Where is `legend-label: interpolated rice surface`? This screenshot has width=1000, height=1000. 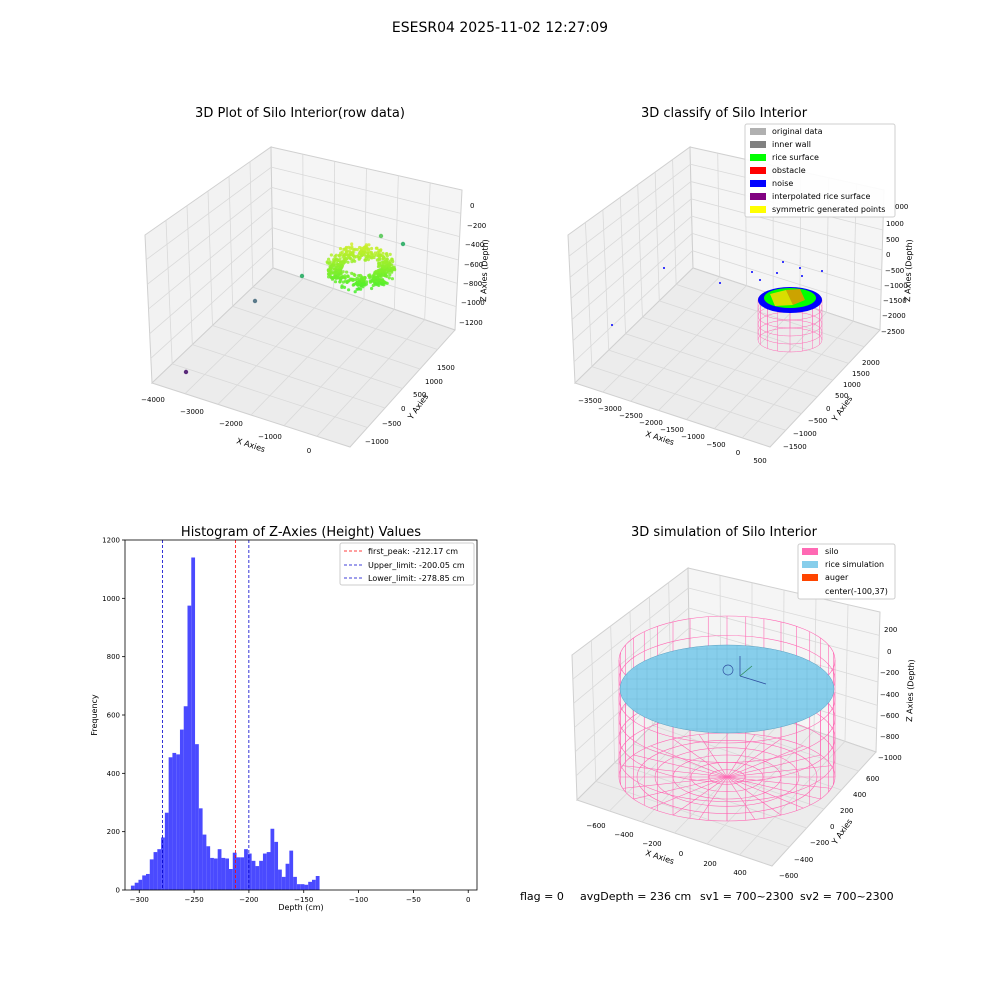
legend-label: interpolated rice surface is located at coordinates (821, 196).